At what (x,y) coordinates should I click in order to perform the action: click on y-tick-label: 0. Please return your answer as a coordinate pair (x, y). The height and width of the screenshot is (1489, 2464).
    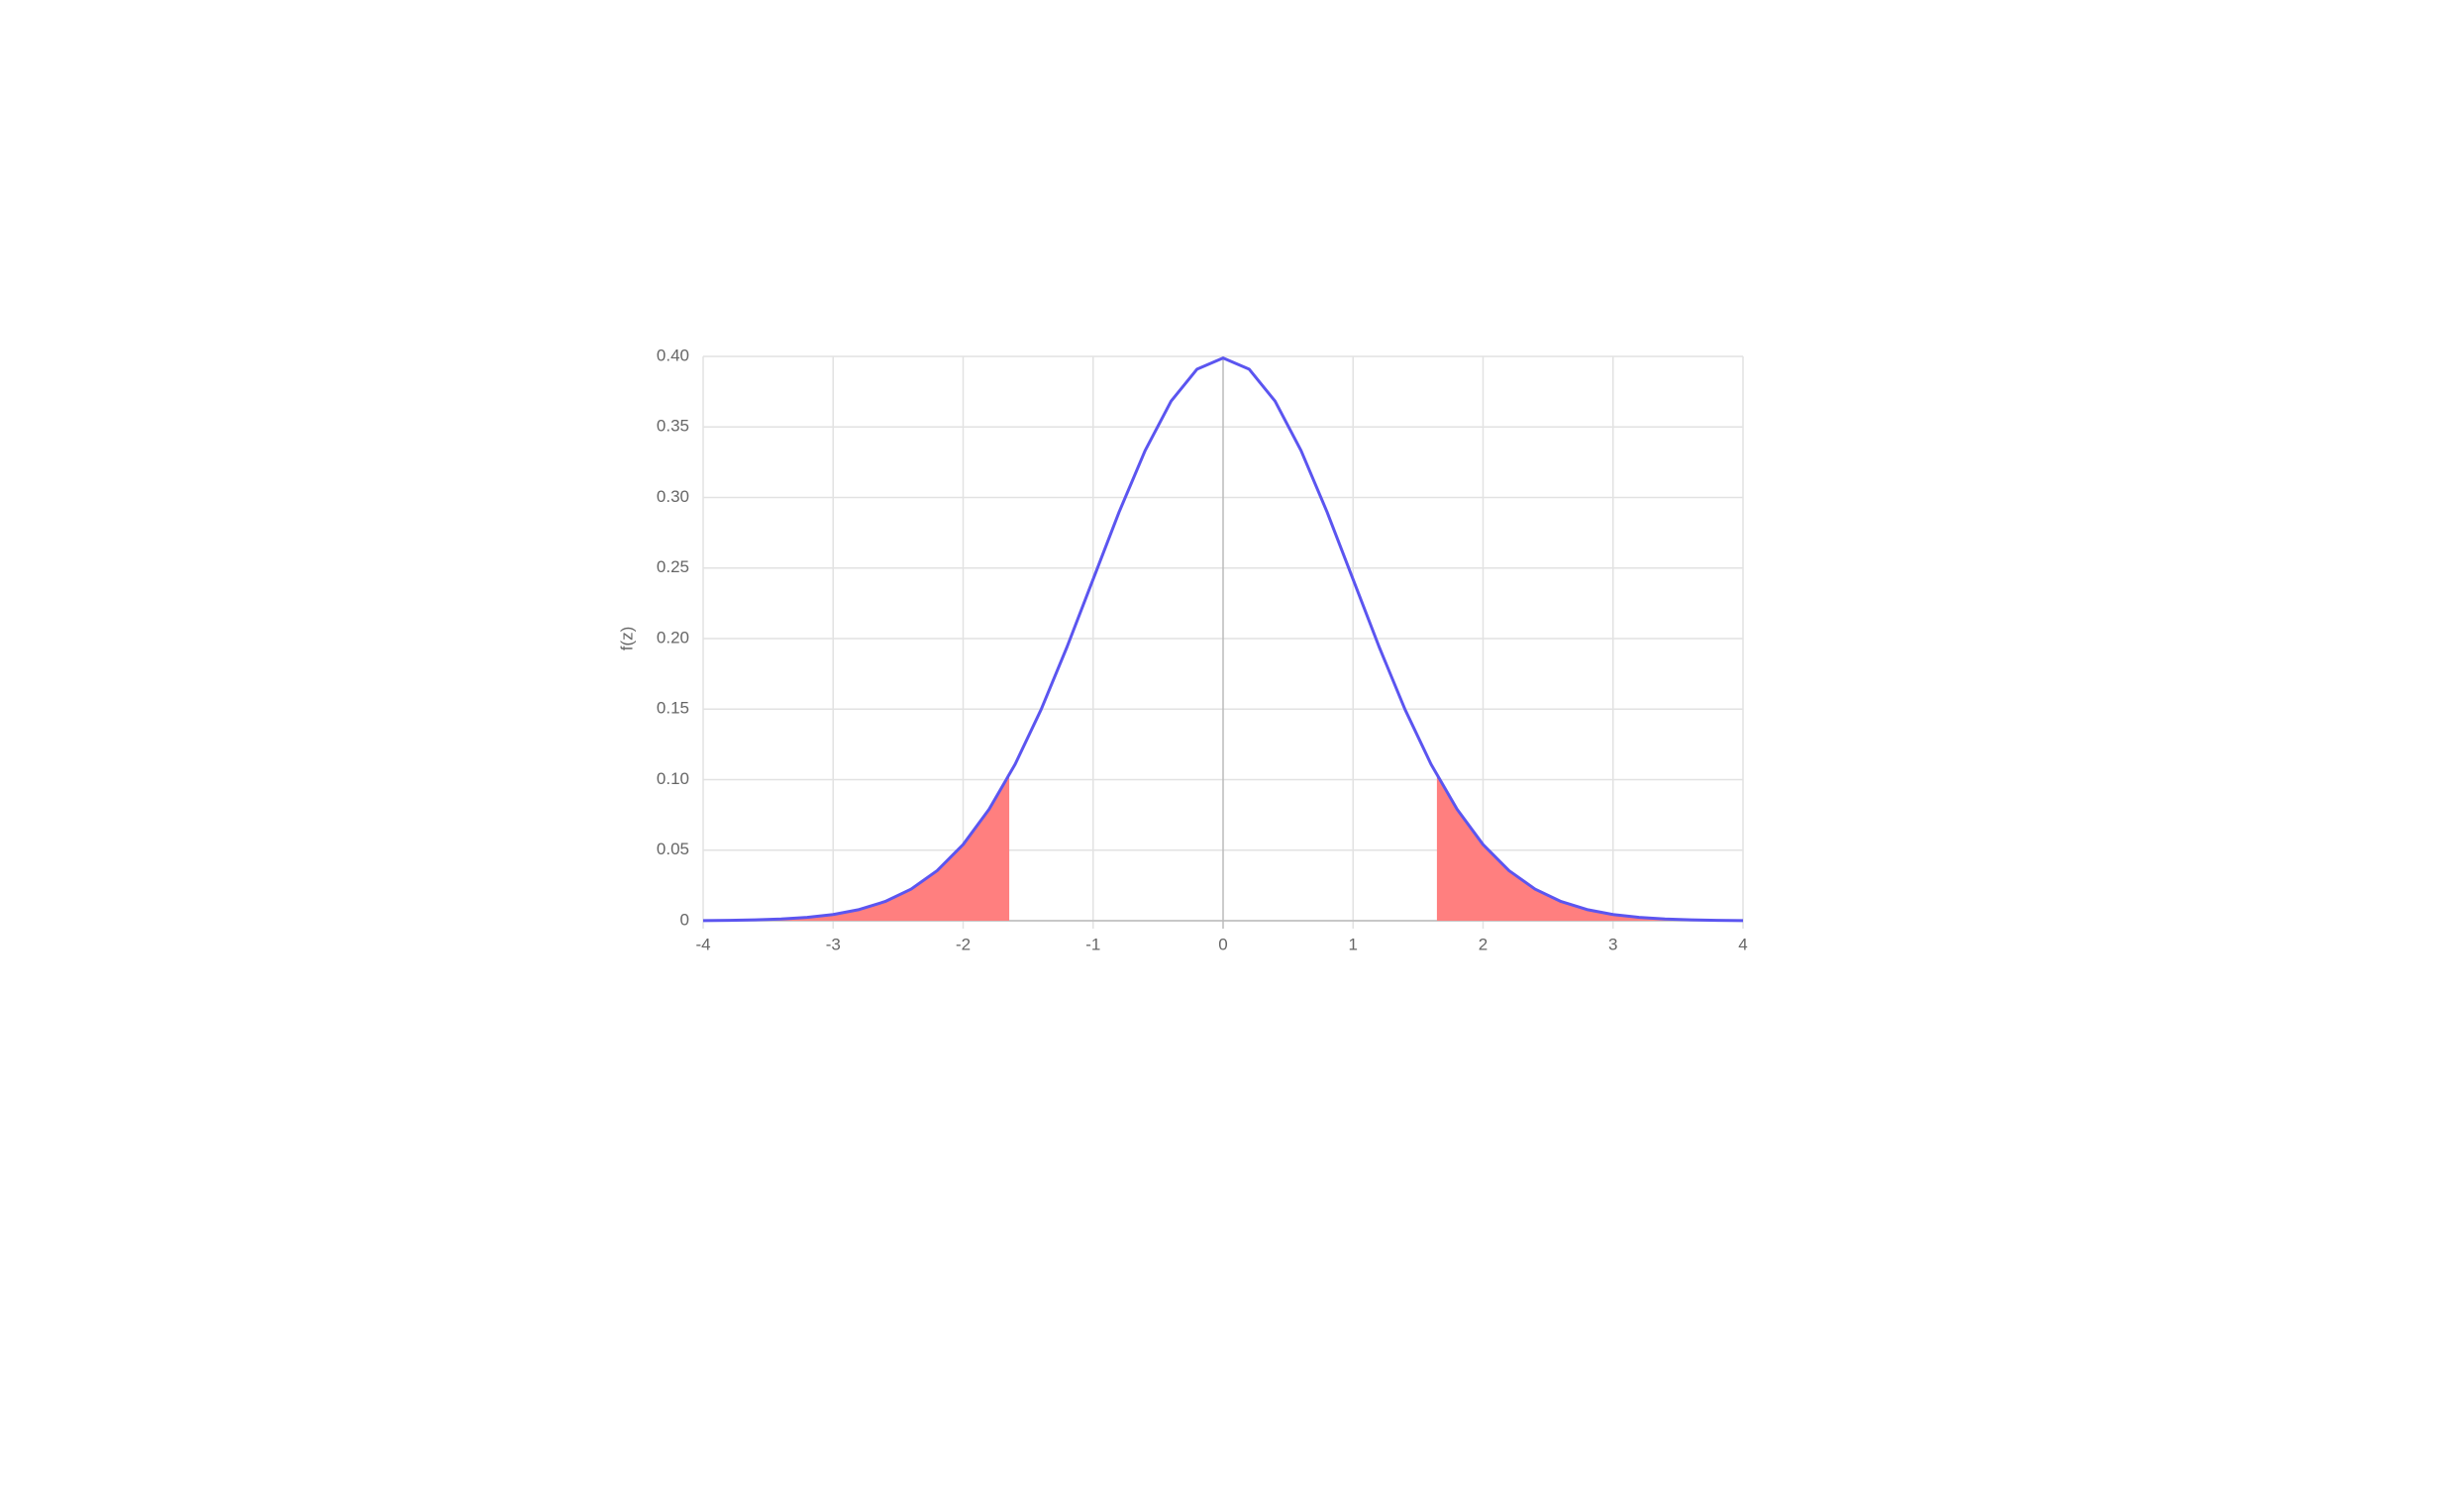
    Looking at the image, I should click on (684, 919).